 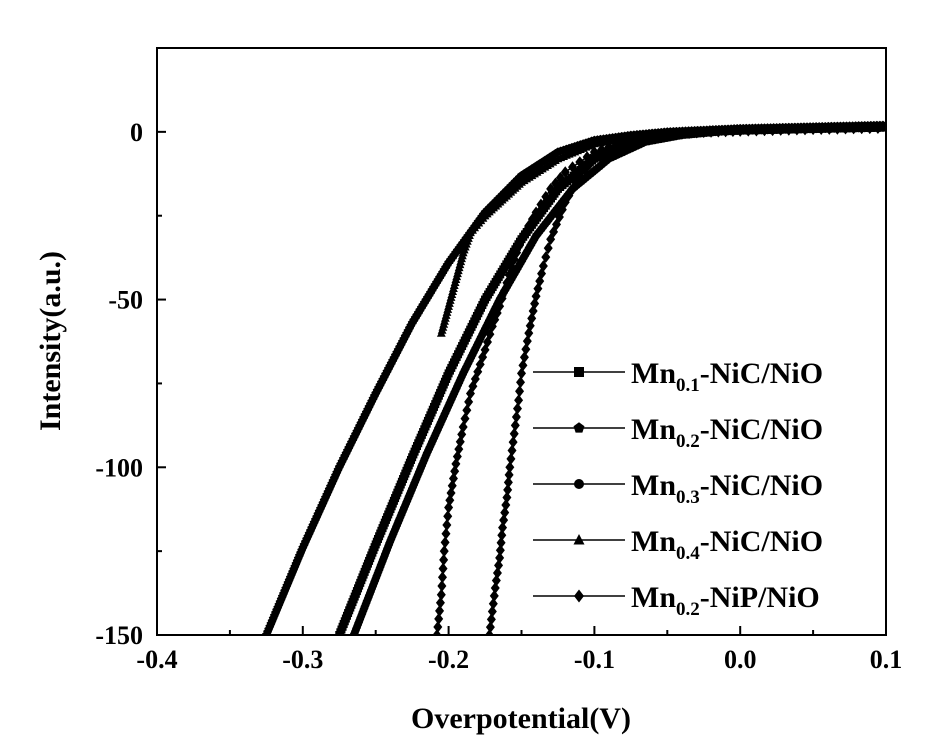 I want to click on x-tick-label: 0.0, so click(x=740, y=659).